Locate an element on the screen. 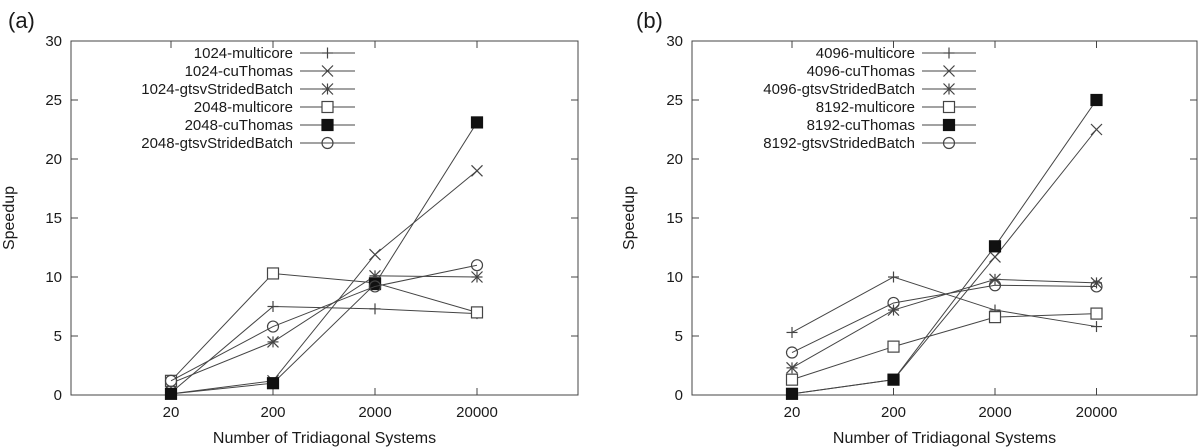 The image size is (1200, 447). series-2048-multicore is located at coordinates (324, 327).